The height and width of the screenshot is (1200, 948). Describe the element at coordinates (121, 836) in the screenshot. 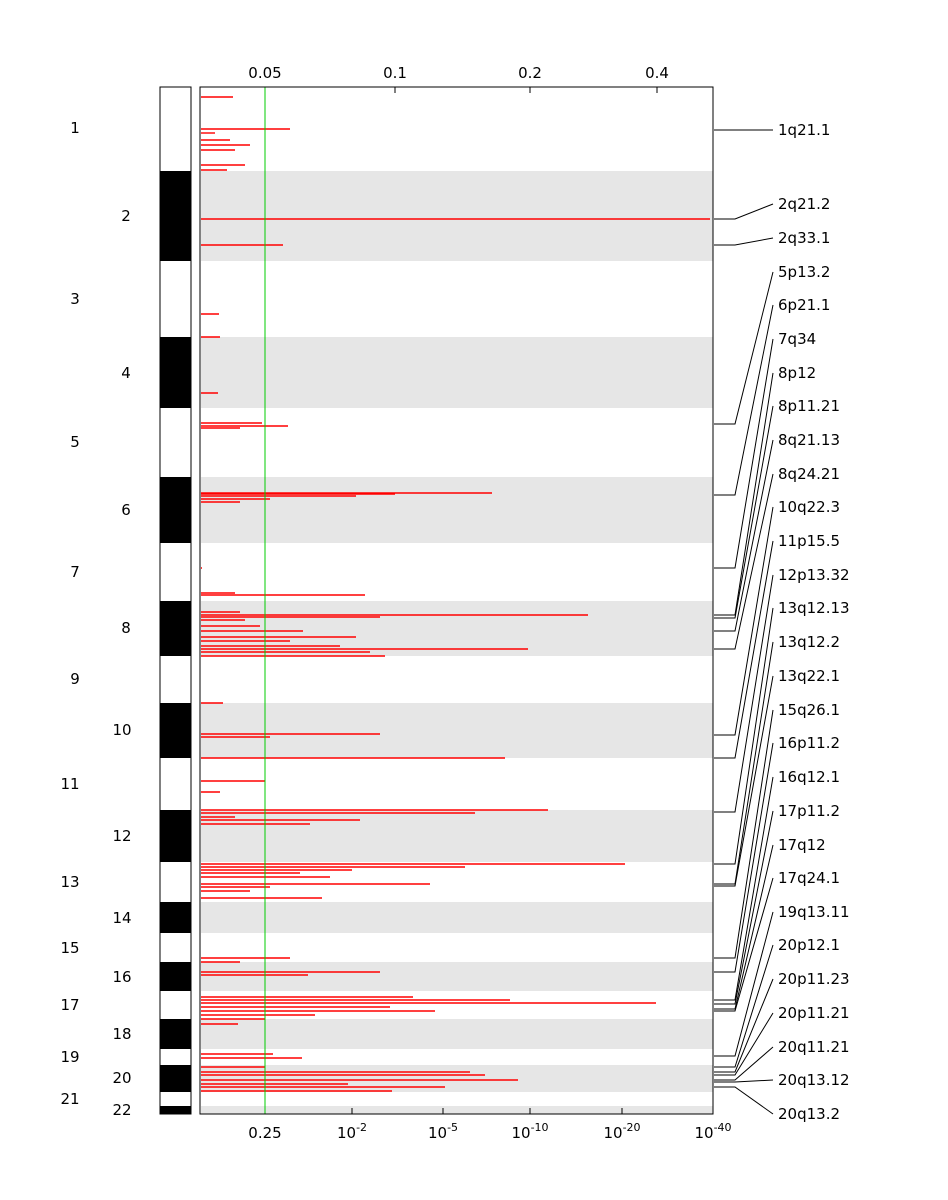

I see `chrom-label-12: 12` at that location.